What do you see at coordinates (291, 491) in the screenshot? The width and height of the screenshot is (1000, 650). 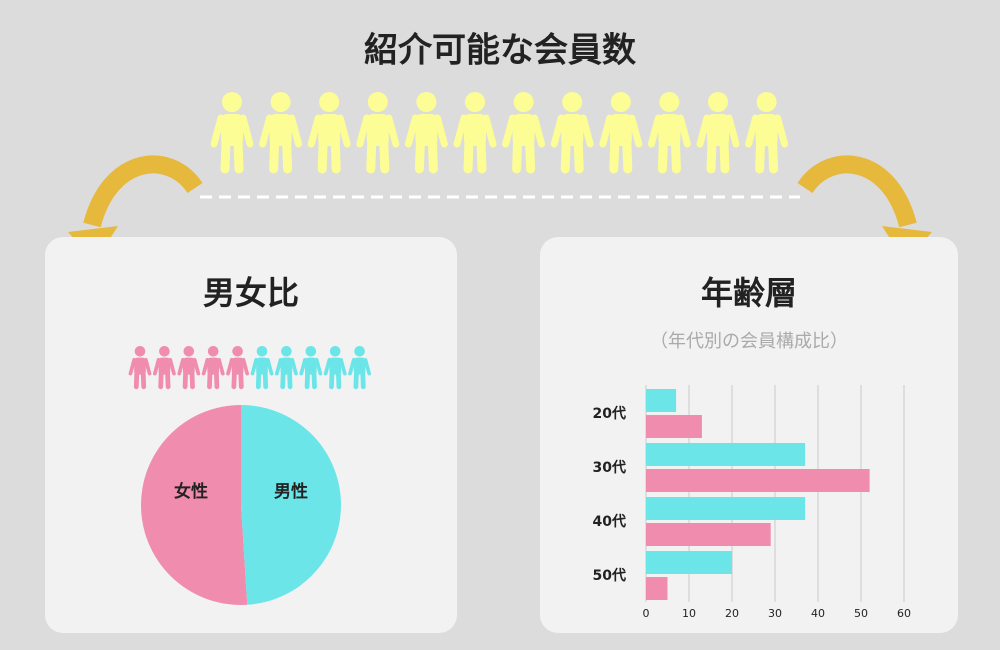 I see `slice-label: 男性` at bounding box center [291, 491].